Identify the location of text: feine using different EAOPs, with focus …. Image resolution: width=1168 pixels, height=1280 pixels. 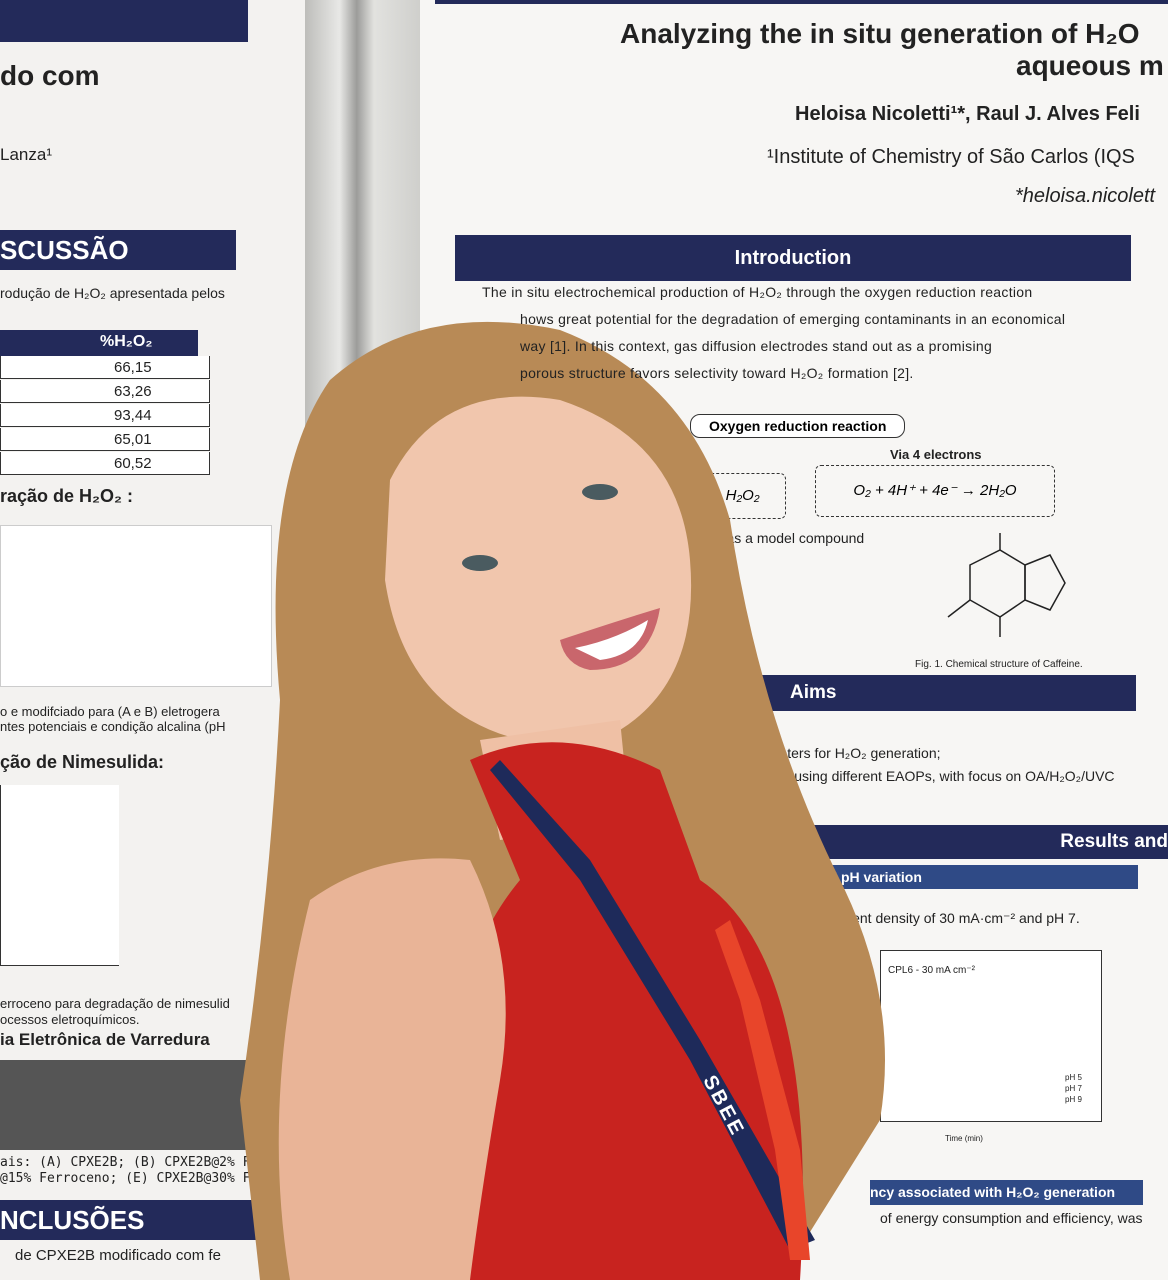
(937, 776).